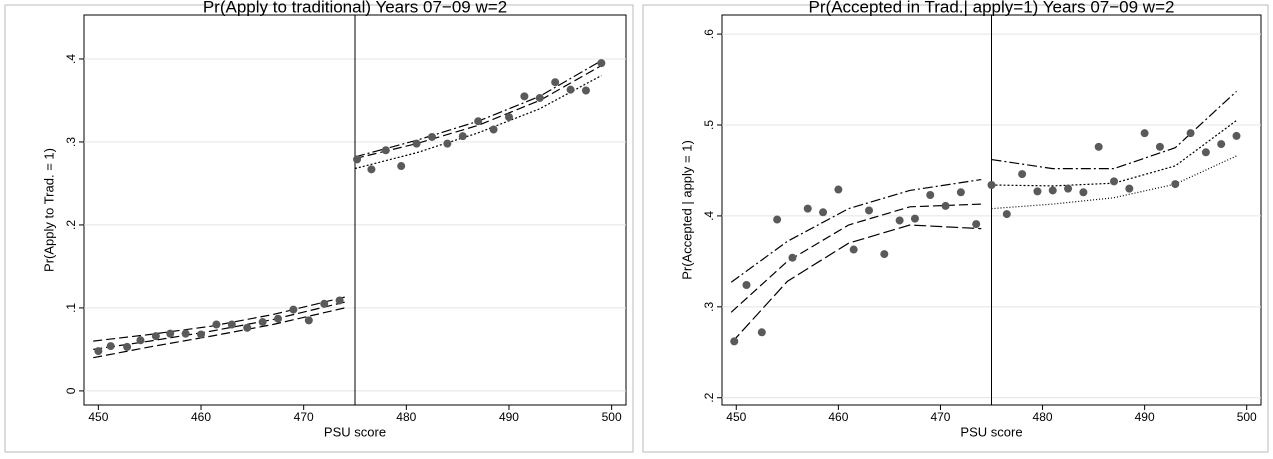  What do you see at coordinates (355, 8) in the screenshot?
I see `chart-title: Pr(Apply to traditional) Years 07−09 w=2` at bounding box center [355, 8].